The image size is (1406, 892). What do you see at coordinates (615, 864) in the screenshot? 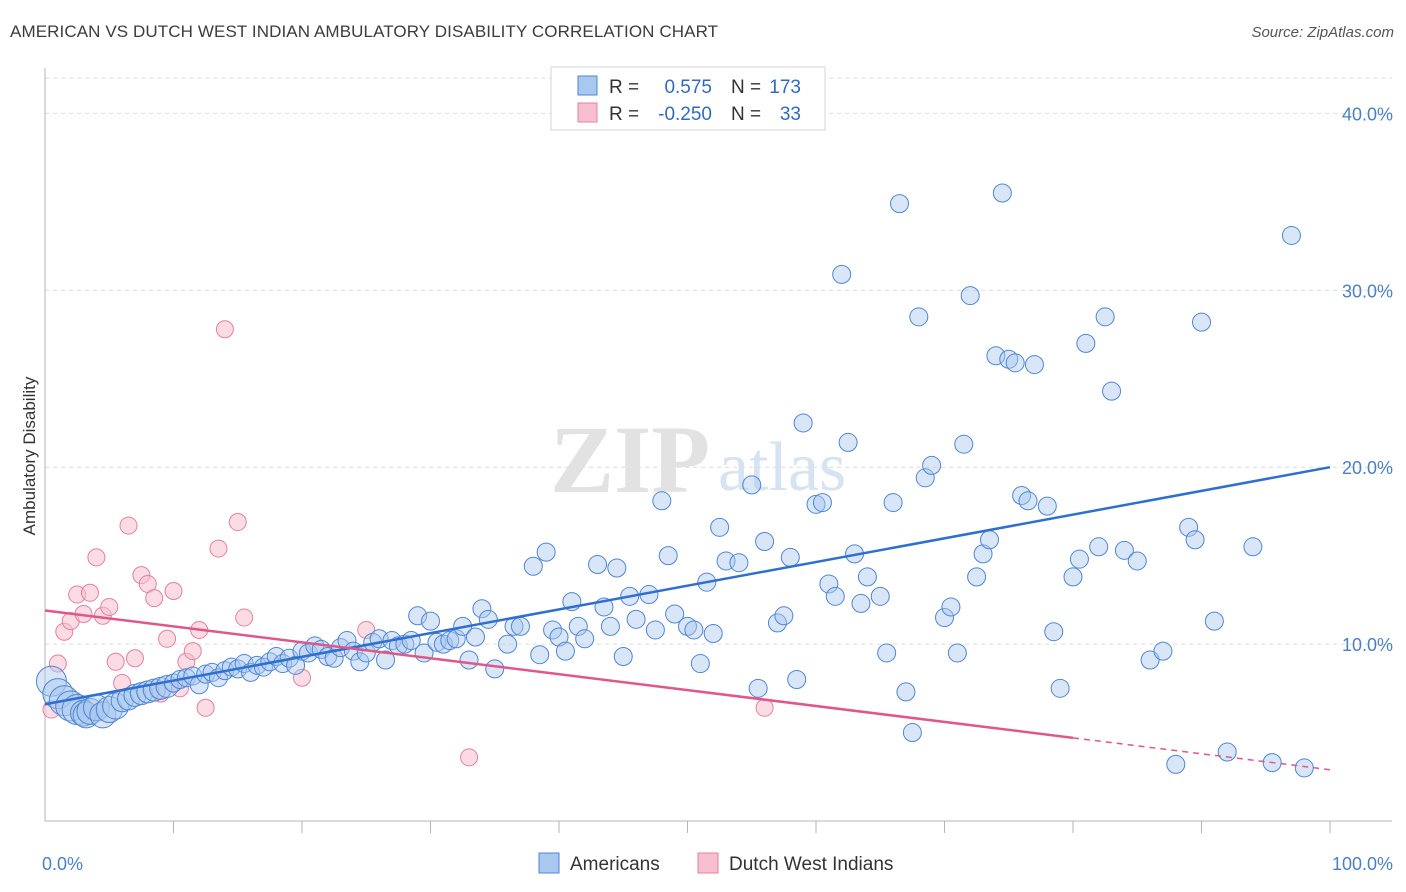
I see `bottom-legend-americans: Americans` at bounding box center [615, 864].